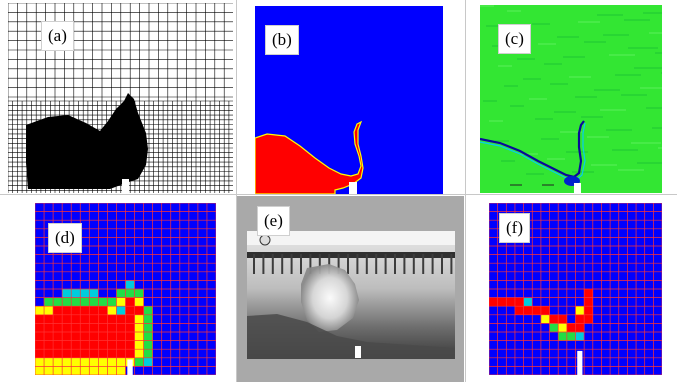 The width and height of the screenshot is (677, 382). I want to click on panel-b-obstacle, so click(353, 188).